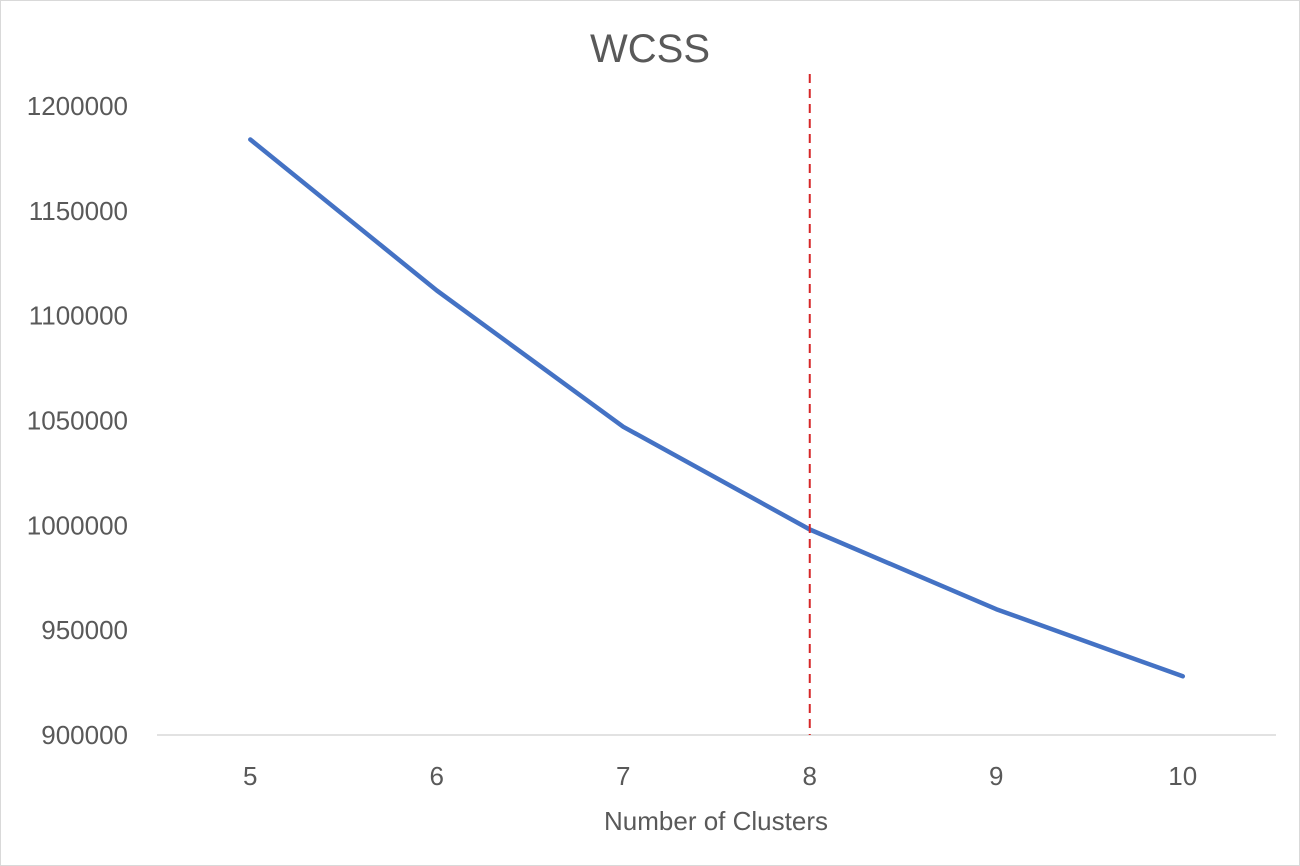 The height and width of the screenshot is (866, 1300). Describe the element at coordinates (78, 316) in the screenshot. I see `y-tick-label: 1100000` at that location.